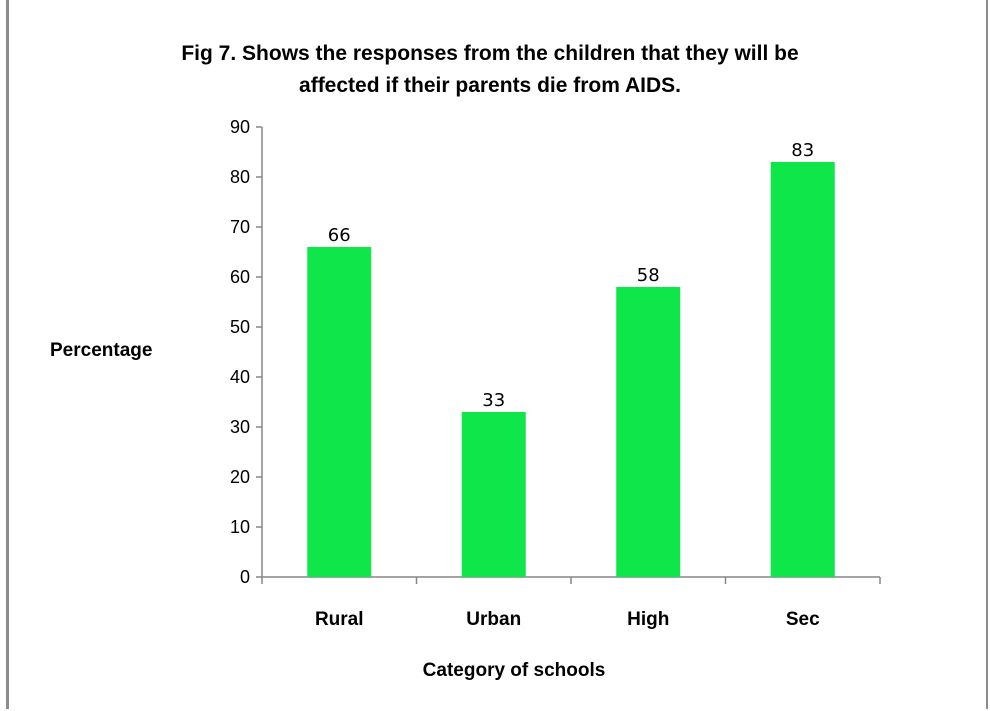  I want to click on x-tick-label: Rural, so click(339, 619).